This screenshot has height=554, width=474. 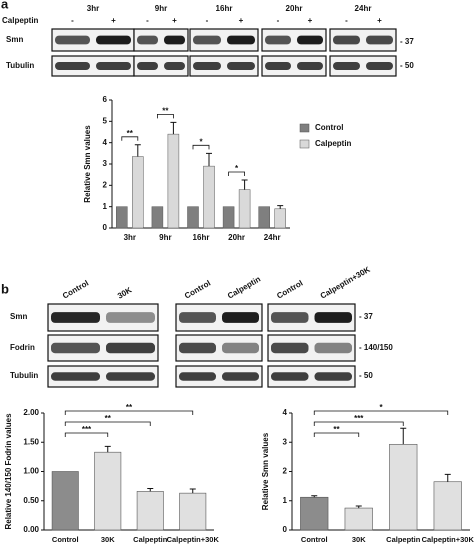 I want to click on timepoint-label: 3hr, so click(x=93, y=8).